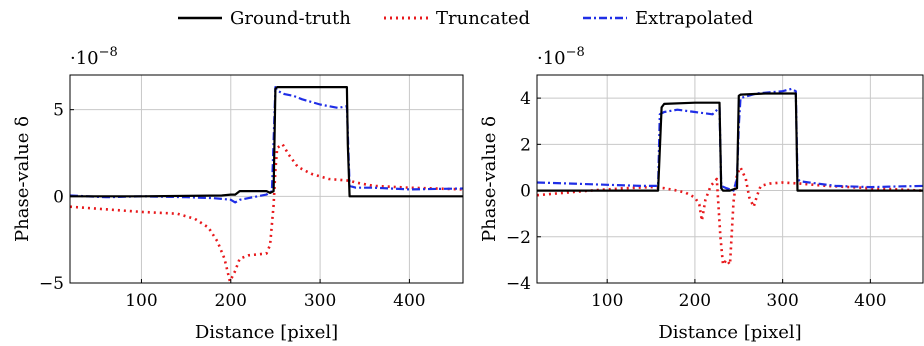  I want to click on legend-label-0: Ground-truth, so click(290, 18).